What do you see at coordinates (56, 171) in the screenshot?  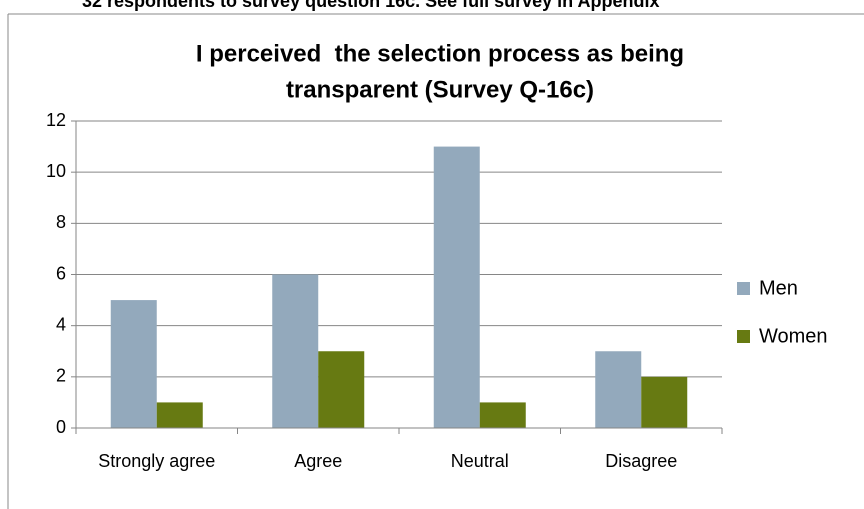 I see `y-tick-label: 10` at bounding box center [56, 171].